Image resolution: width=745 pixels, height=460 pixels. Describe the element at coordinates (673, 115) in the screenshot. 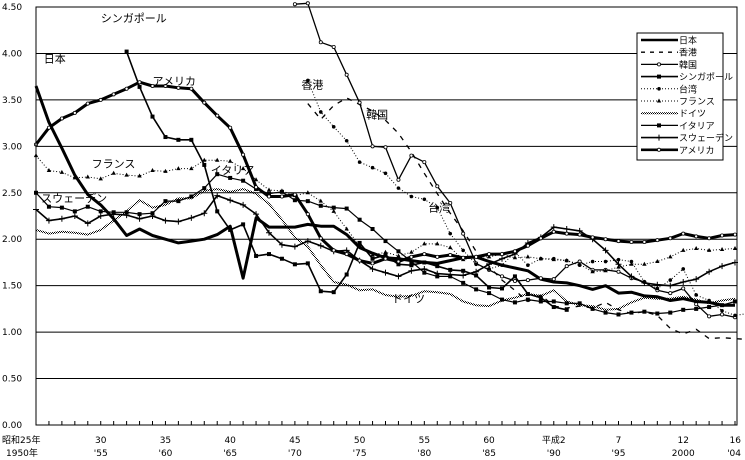

I see `legend-item: ドイツ` at that location.